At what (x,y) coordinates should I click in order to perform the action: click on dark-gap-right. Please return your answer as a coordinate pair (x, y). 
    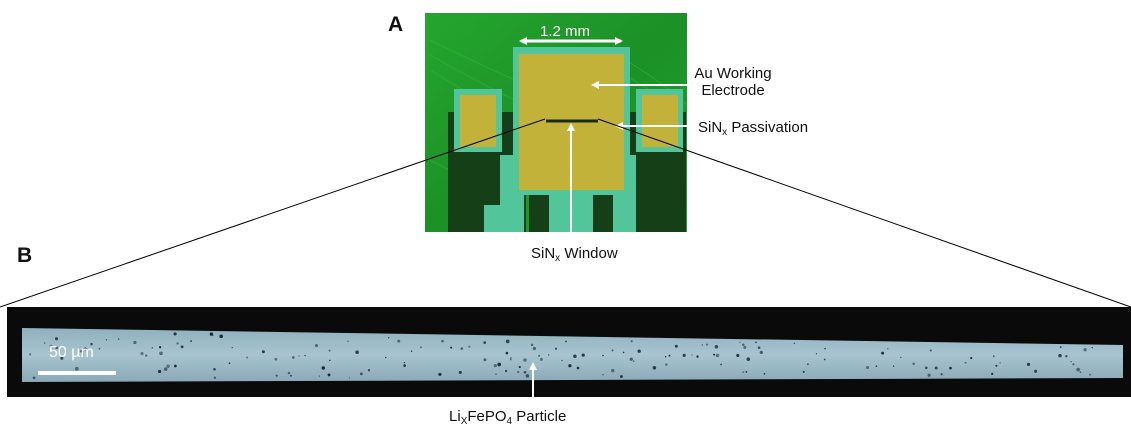
    Looking at the image, I should click on (603, 213).